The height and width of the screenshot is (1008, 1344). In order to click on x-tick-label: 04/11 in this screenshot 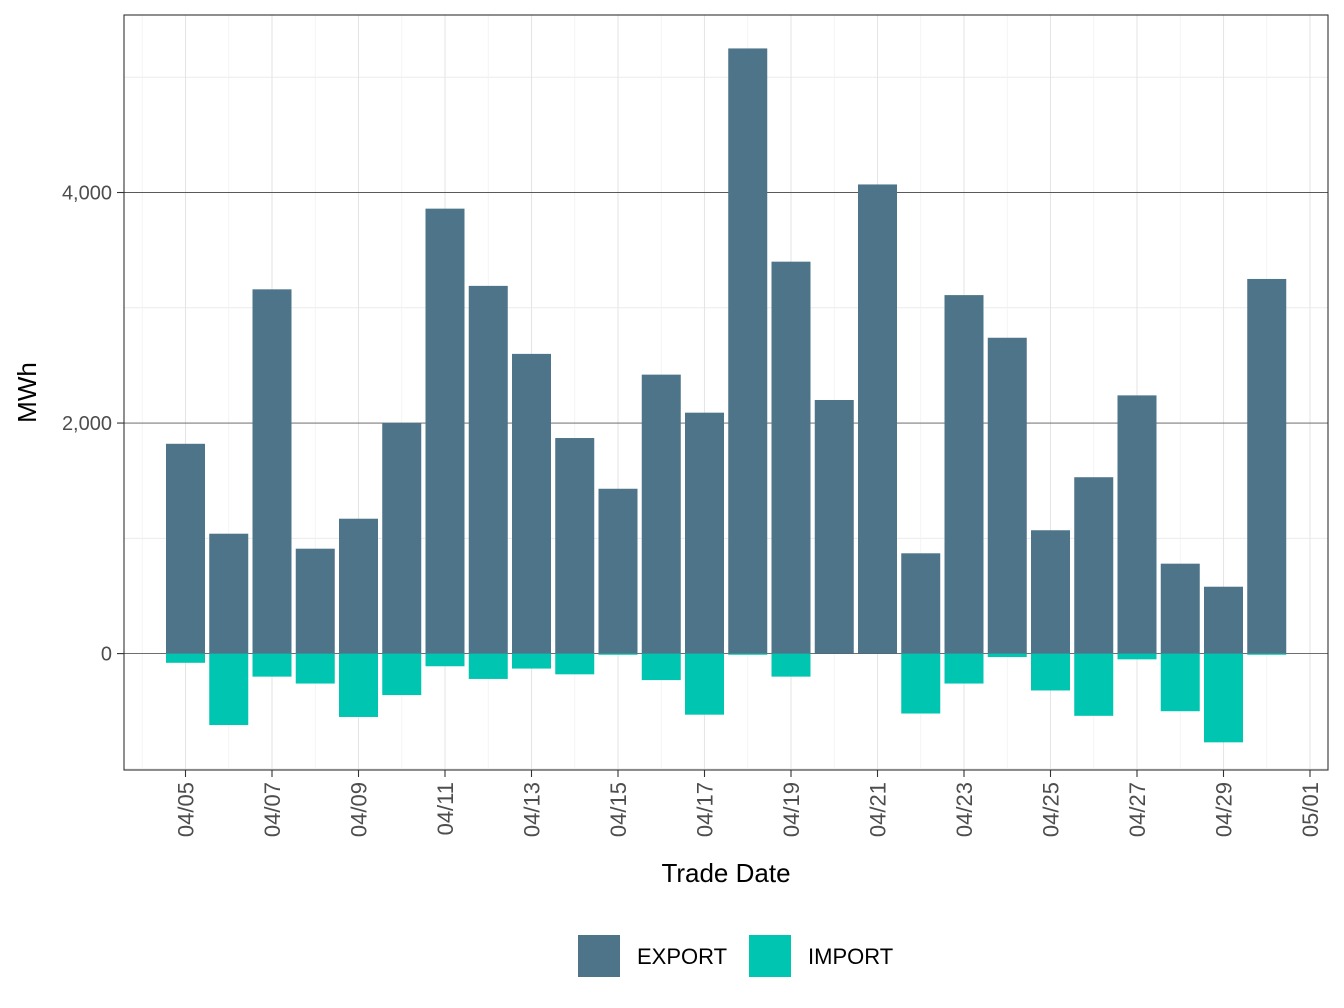, I will do `click(445, 808)`.